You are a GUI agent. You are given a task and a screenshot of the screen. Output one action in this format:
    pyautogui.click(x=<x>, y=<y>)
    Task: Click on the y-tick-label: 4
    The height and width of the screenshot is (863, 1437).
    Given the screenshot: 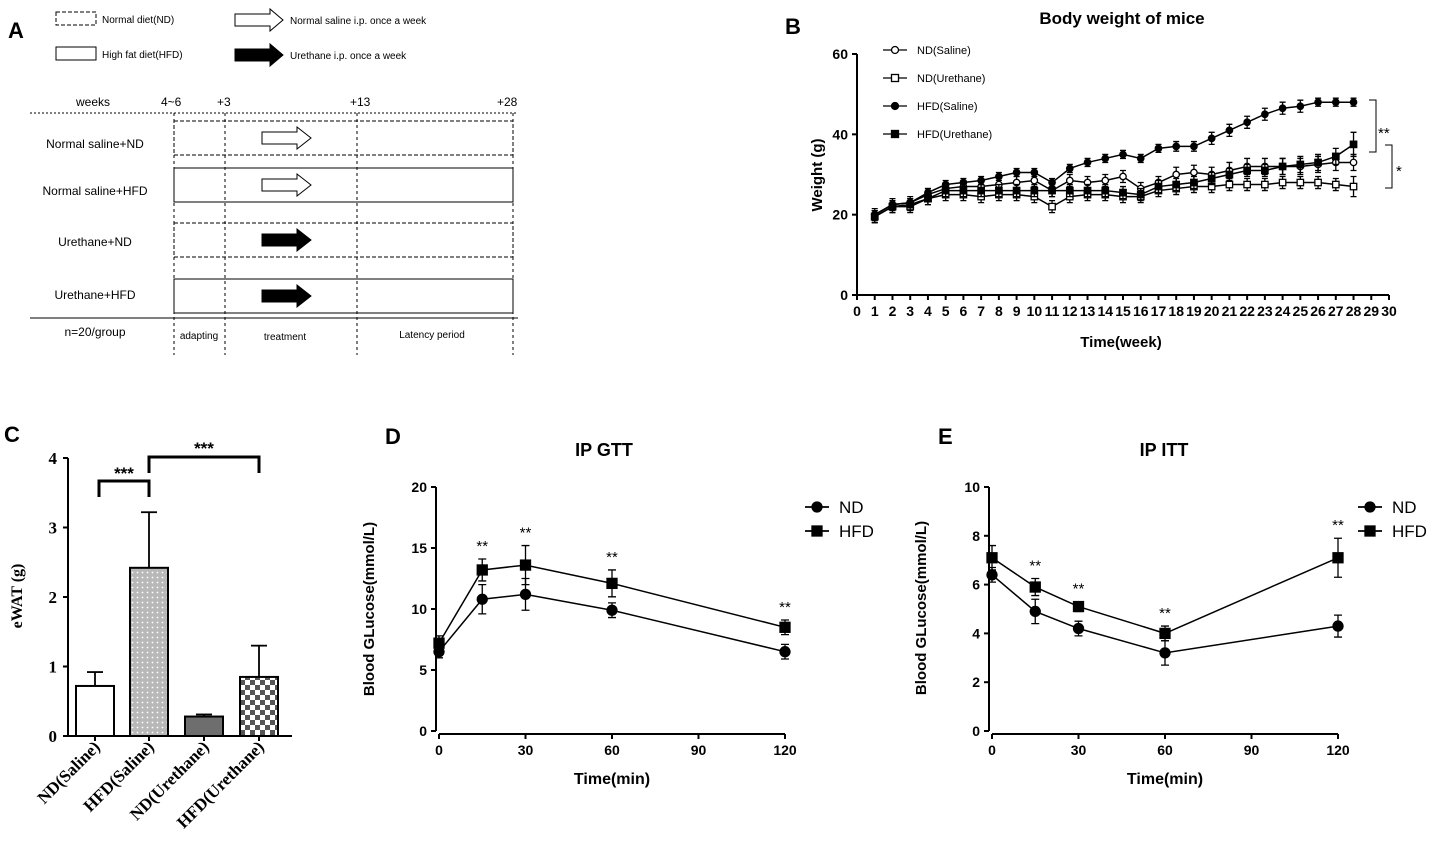 What is the action you would take?
    pyautogui.click(x=976, y=633)
    